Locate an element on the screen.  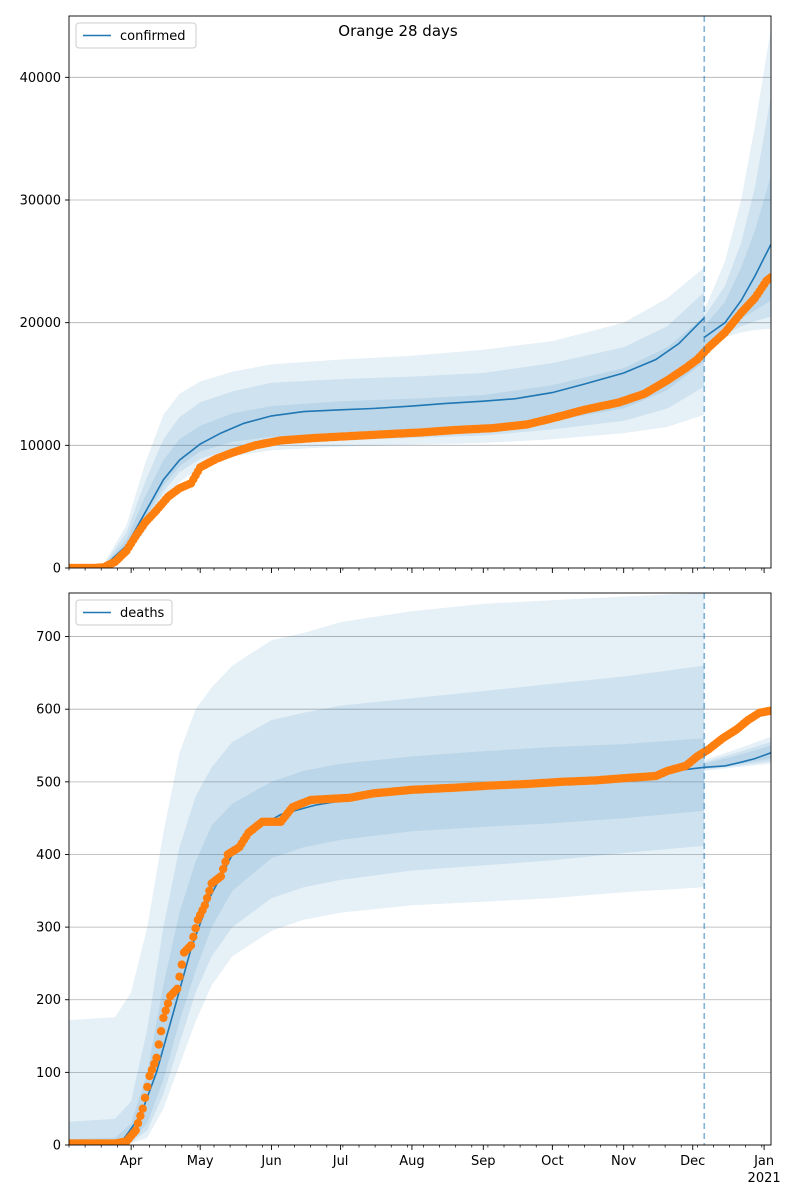
y-tick-label: 300 is located at coordinates (48, 928).